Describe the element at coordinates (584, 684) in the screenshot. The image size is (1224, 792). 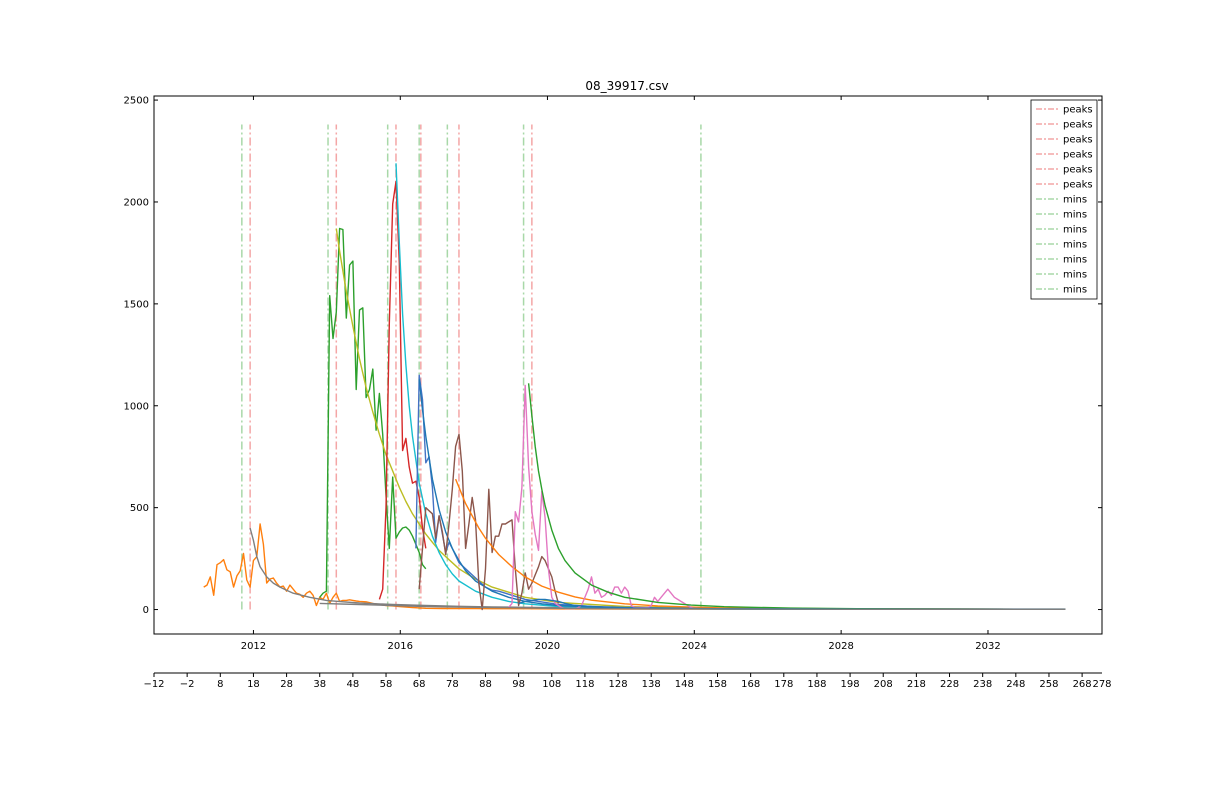
I see `index-tick-label: 118` at that location.